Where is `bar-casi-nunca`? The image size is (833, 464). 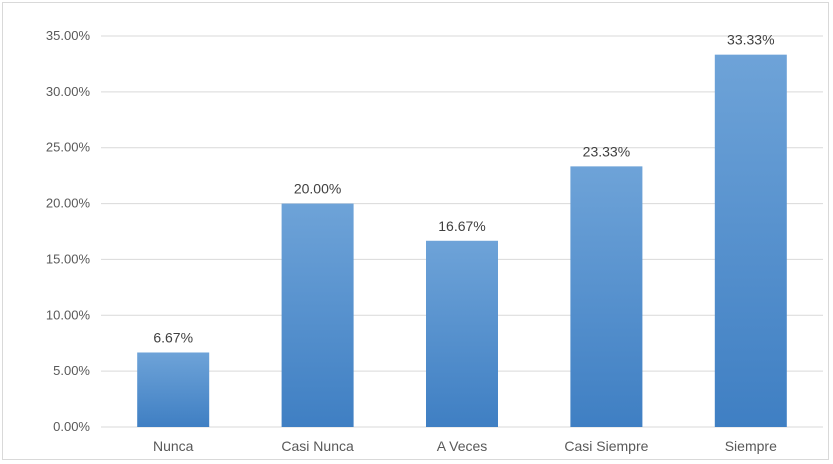 bar-casi-nunca is located at coordinates (317, 315).